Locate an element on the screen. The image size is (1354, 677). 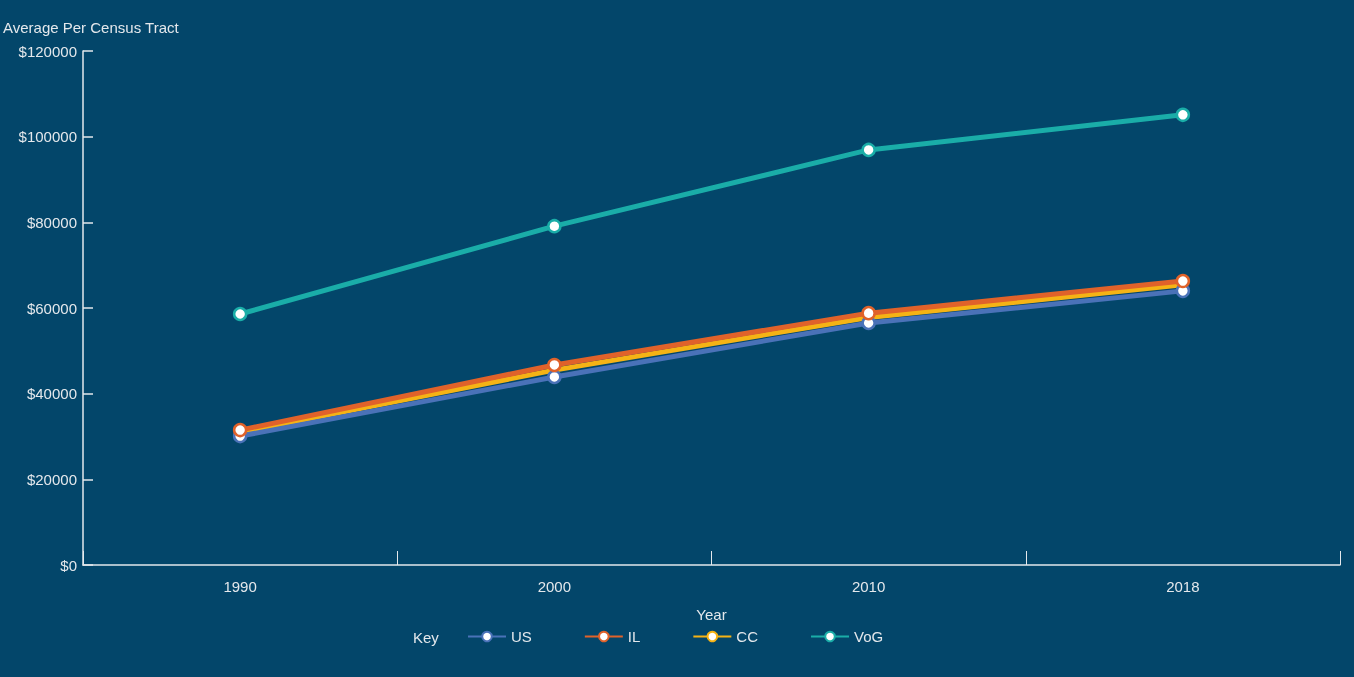
legend-title: Key is located at coordinates (426, 637).